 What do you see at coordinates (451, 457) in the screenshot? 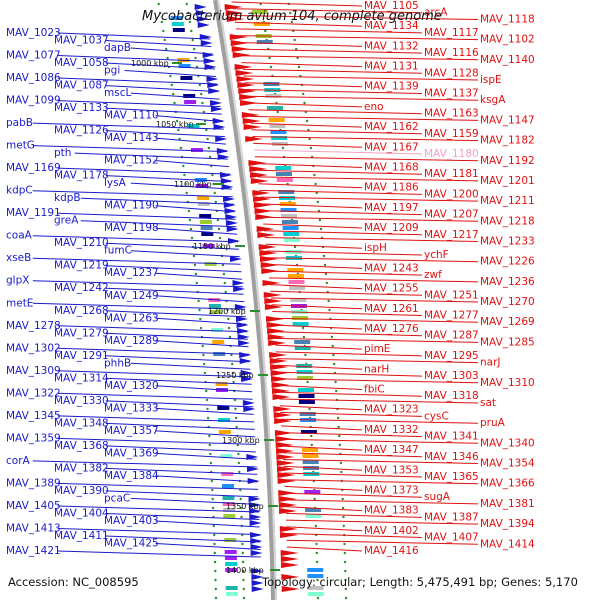
I see `gene-label: MAV_1346` at bounding box center [451, 457].